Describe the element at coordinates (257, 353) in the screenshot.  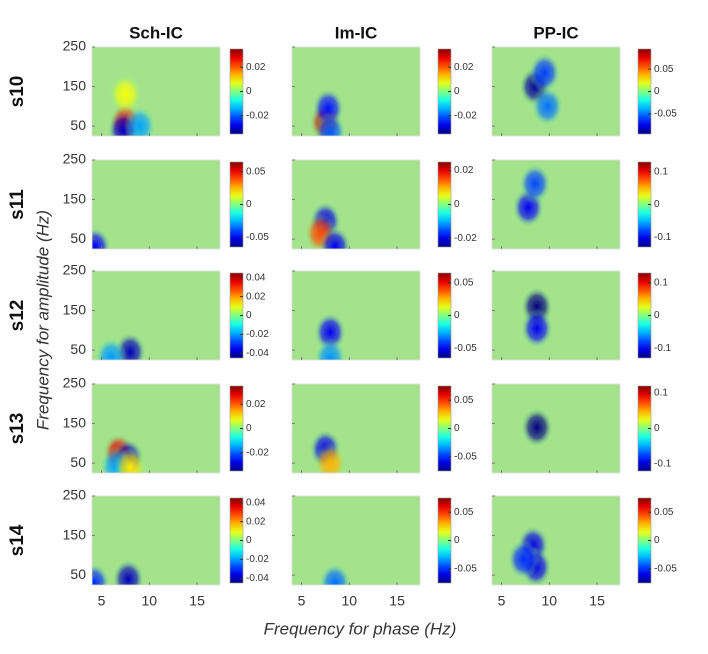
I see `colorbar-tick-label: -0.04` at that location.